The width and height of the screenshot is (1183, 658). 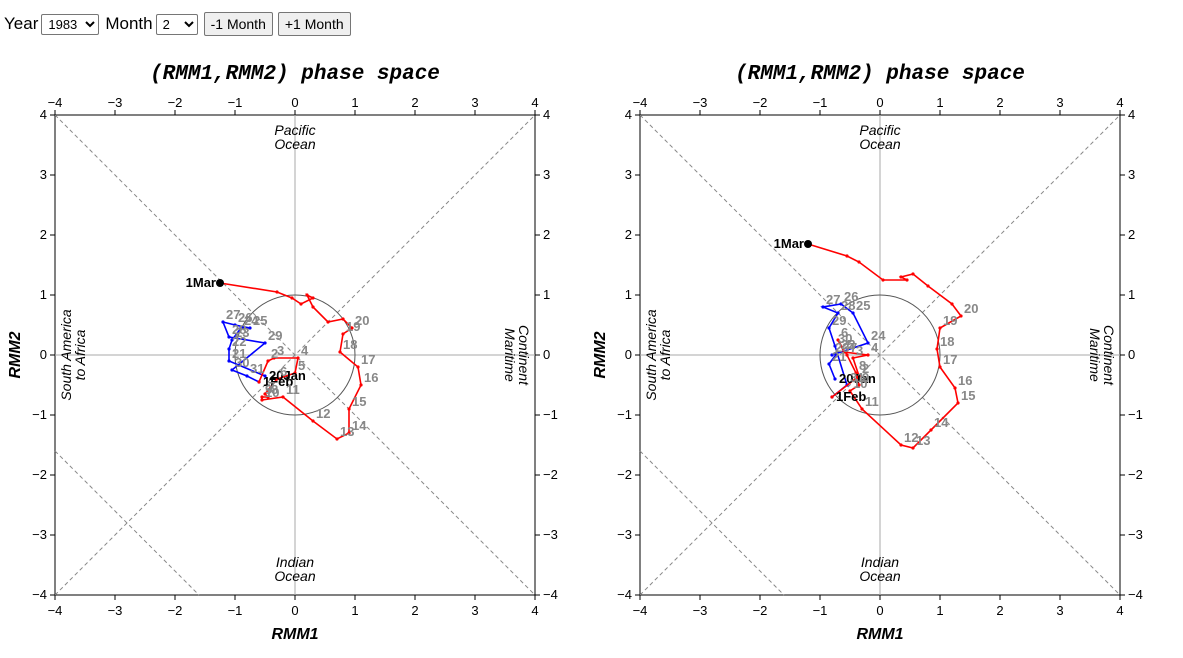 I want to click on x-tick-label-top: −2, so click(x=760, y=102).